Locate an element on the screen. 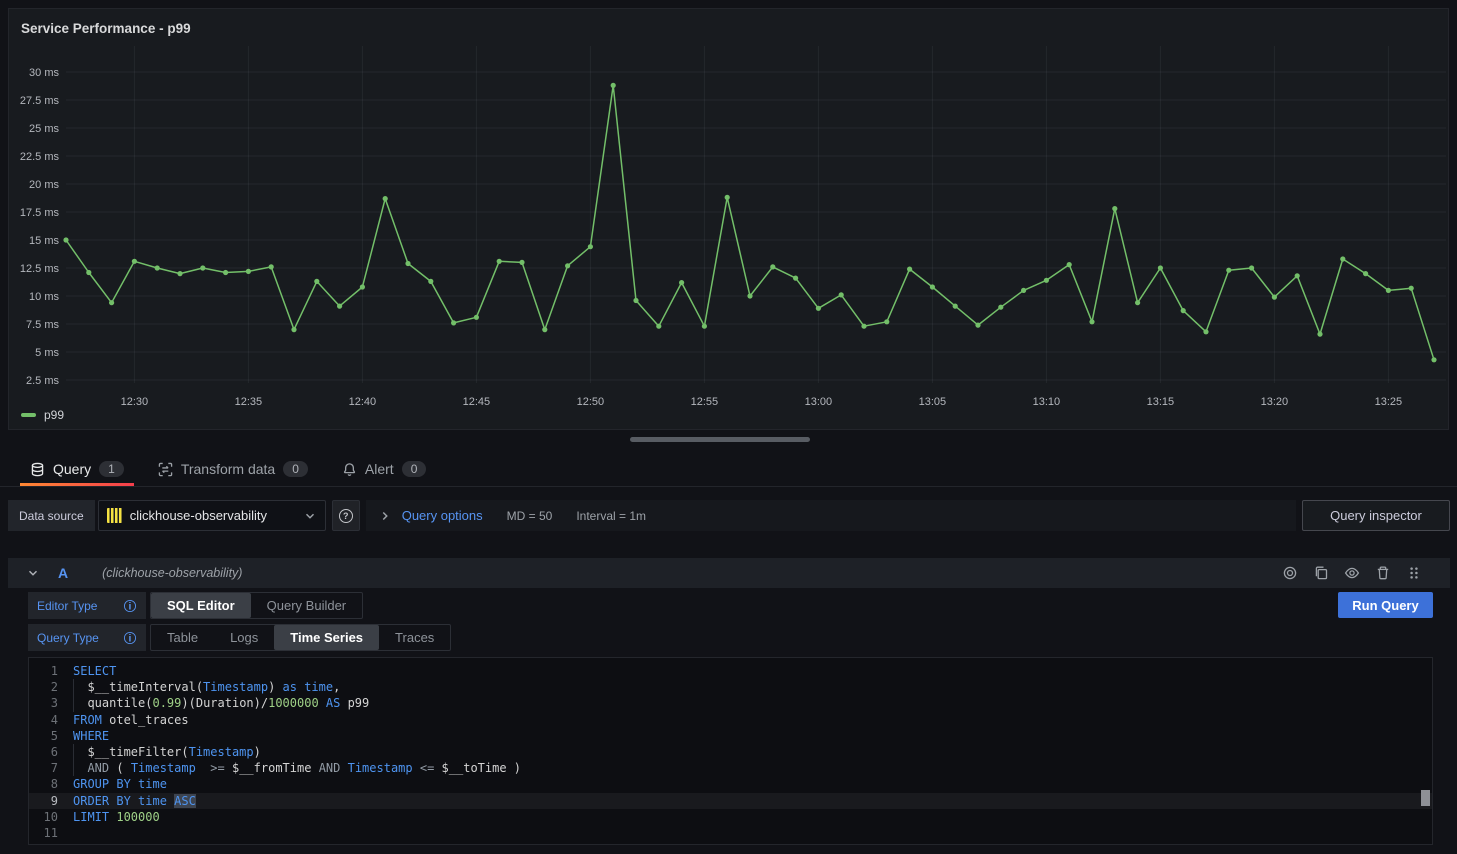  editor-type-option-query-builder: Query Builder is located at coordinates (306, 605).